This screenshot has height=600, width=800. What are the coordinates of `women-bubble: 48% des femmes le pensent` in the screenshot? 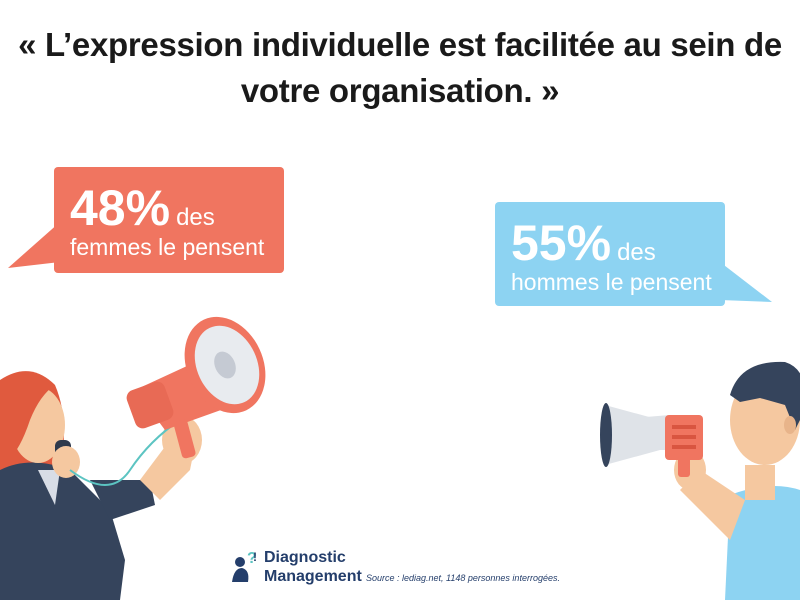 It's located at (169, 220).